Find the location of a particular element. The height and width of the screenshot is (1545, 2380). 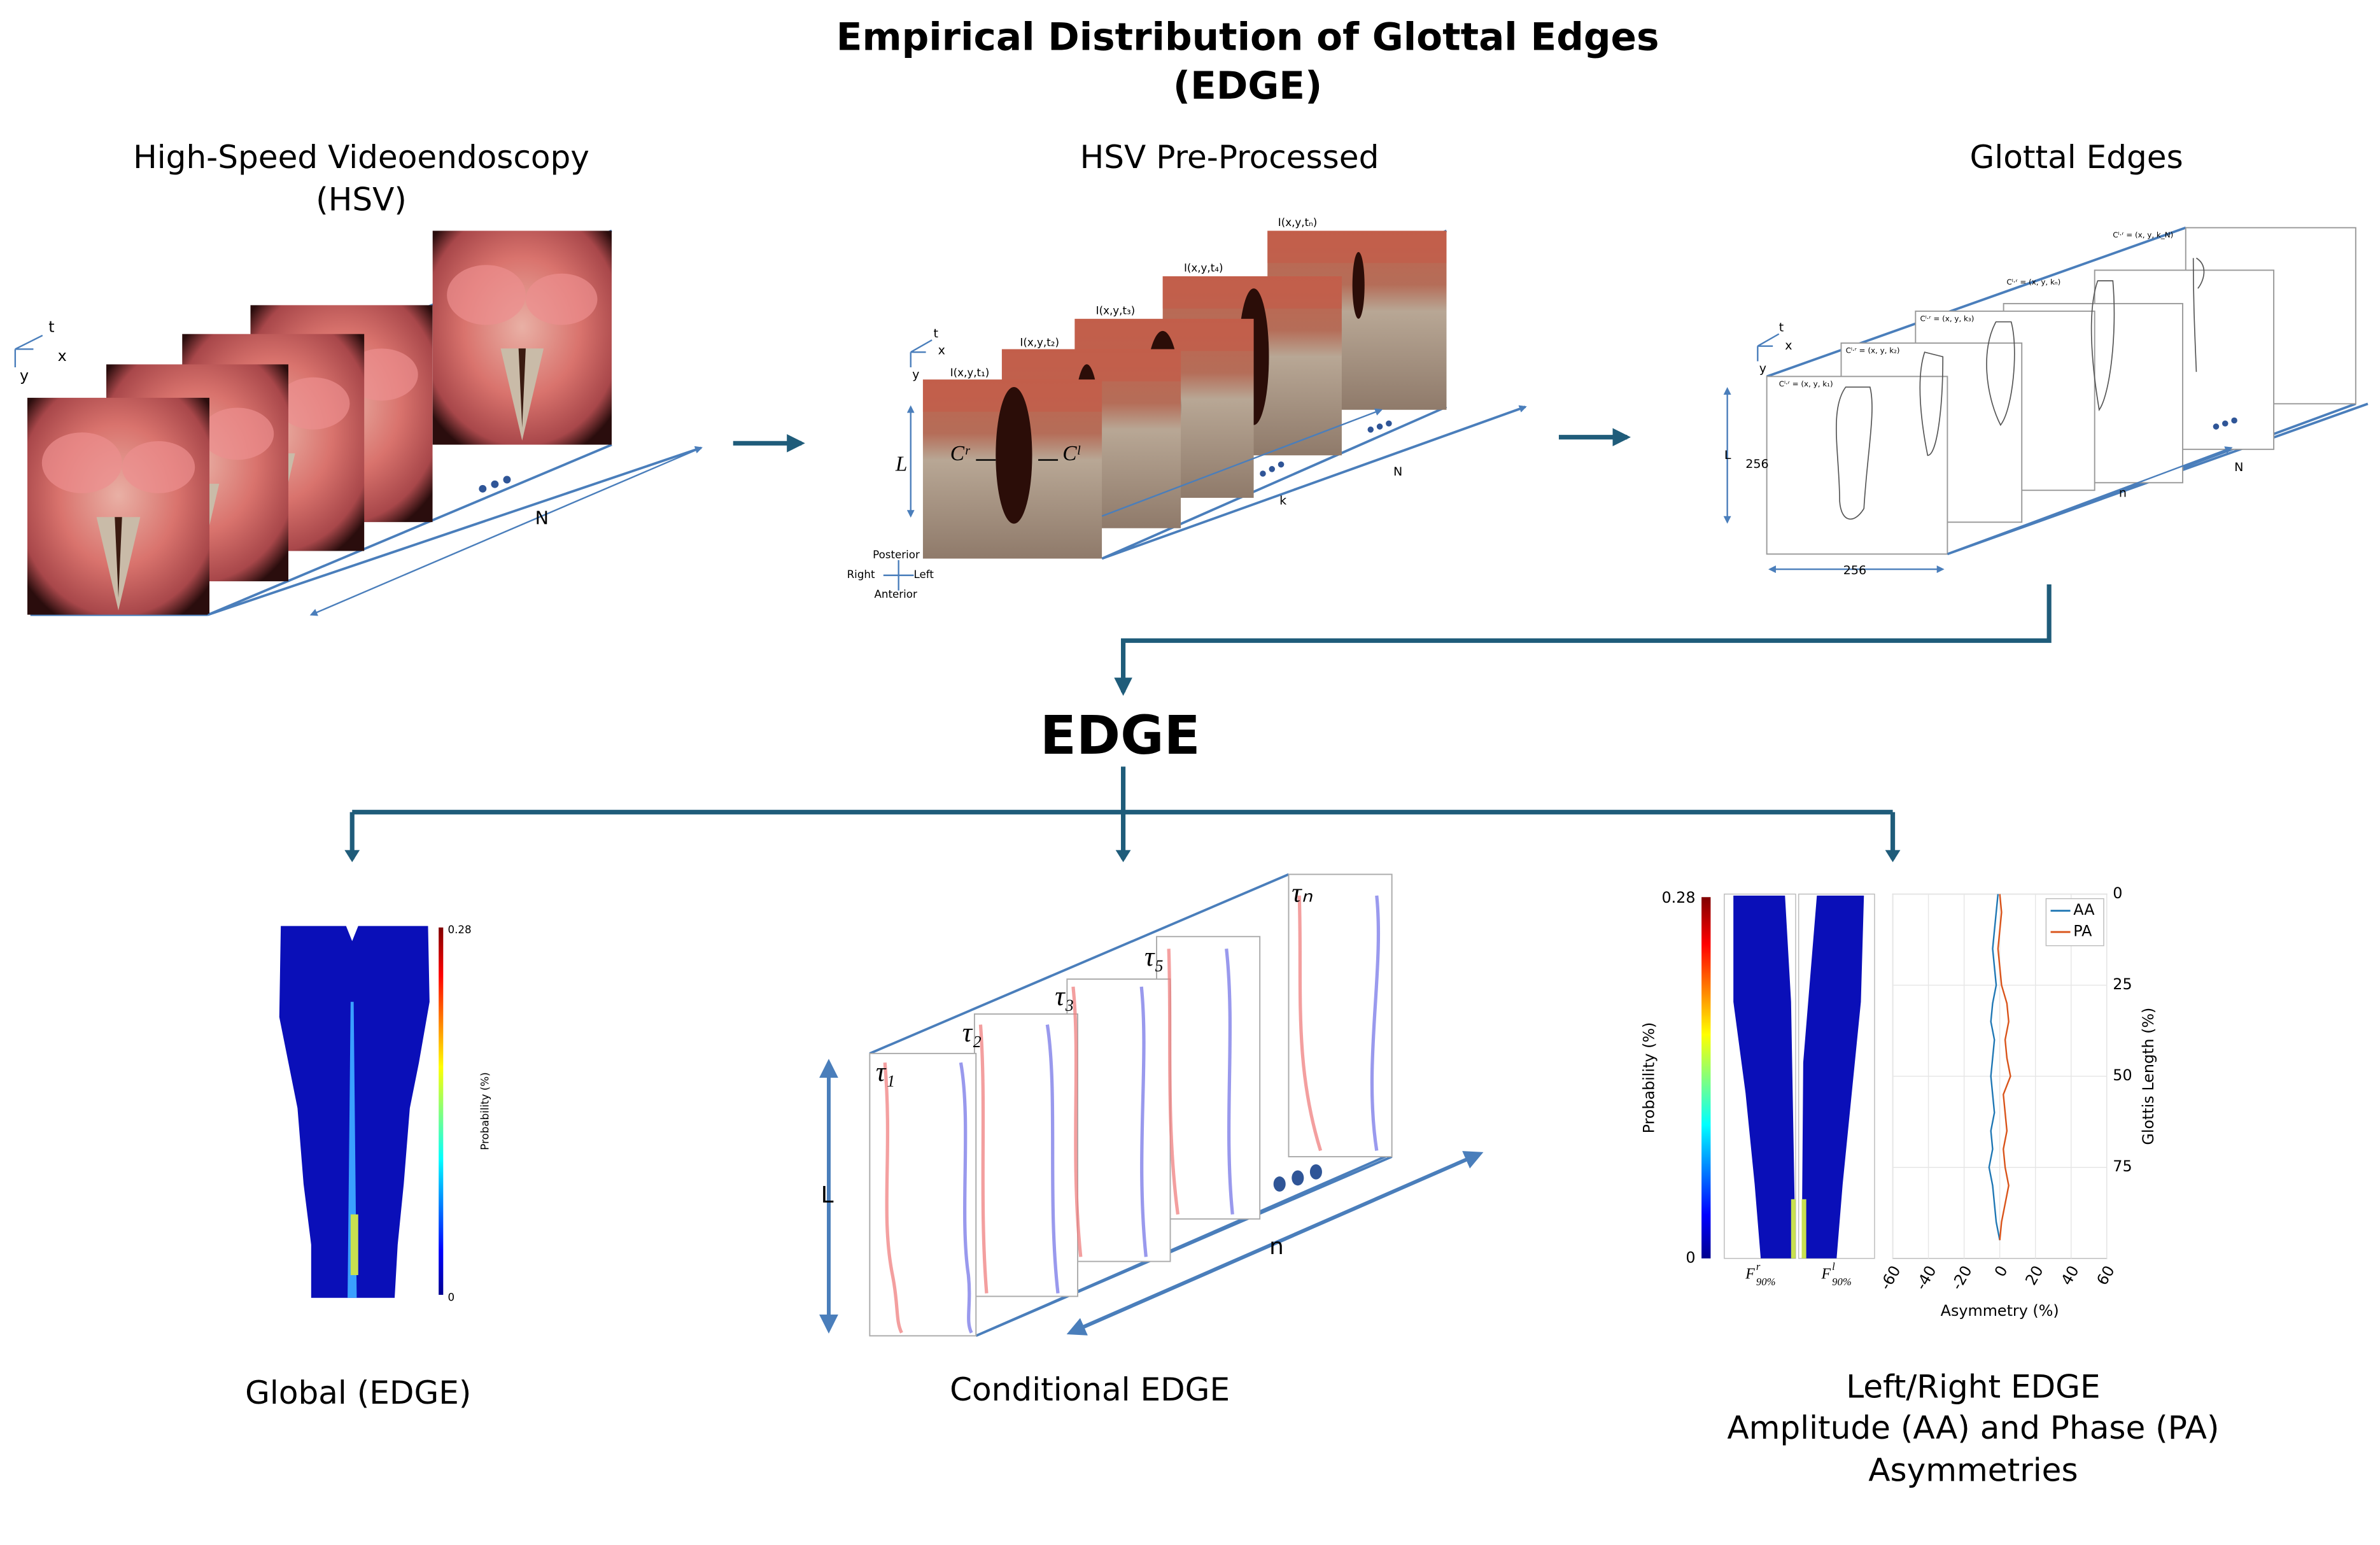

x-tick-label: -40 is located at coordinates (1926, 1277).